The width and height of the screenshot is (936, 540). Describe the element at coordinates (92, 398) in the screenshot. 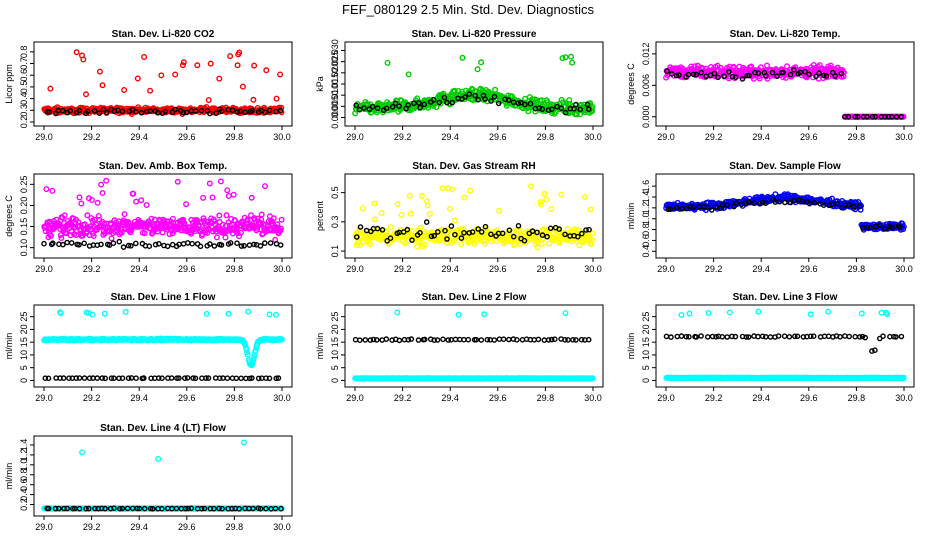

I see `x-tick-label: 29.2` at that location.